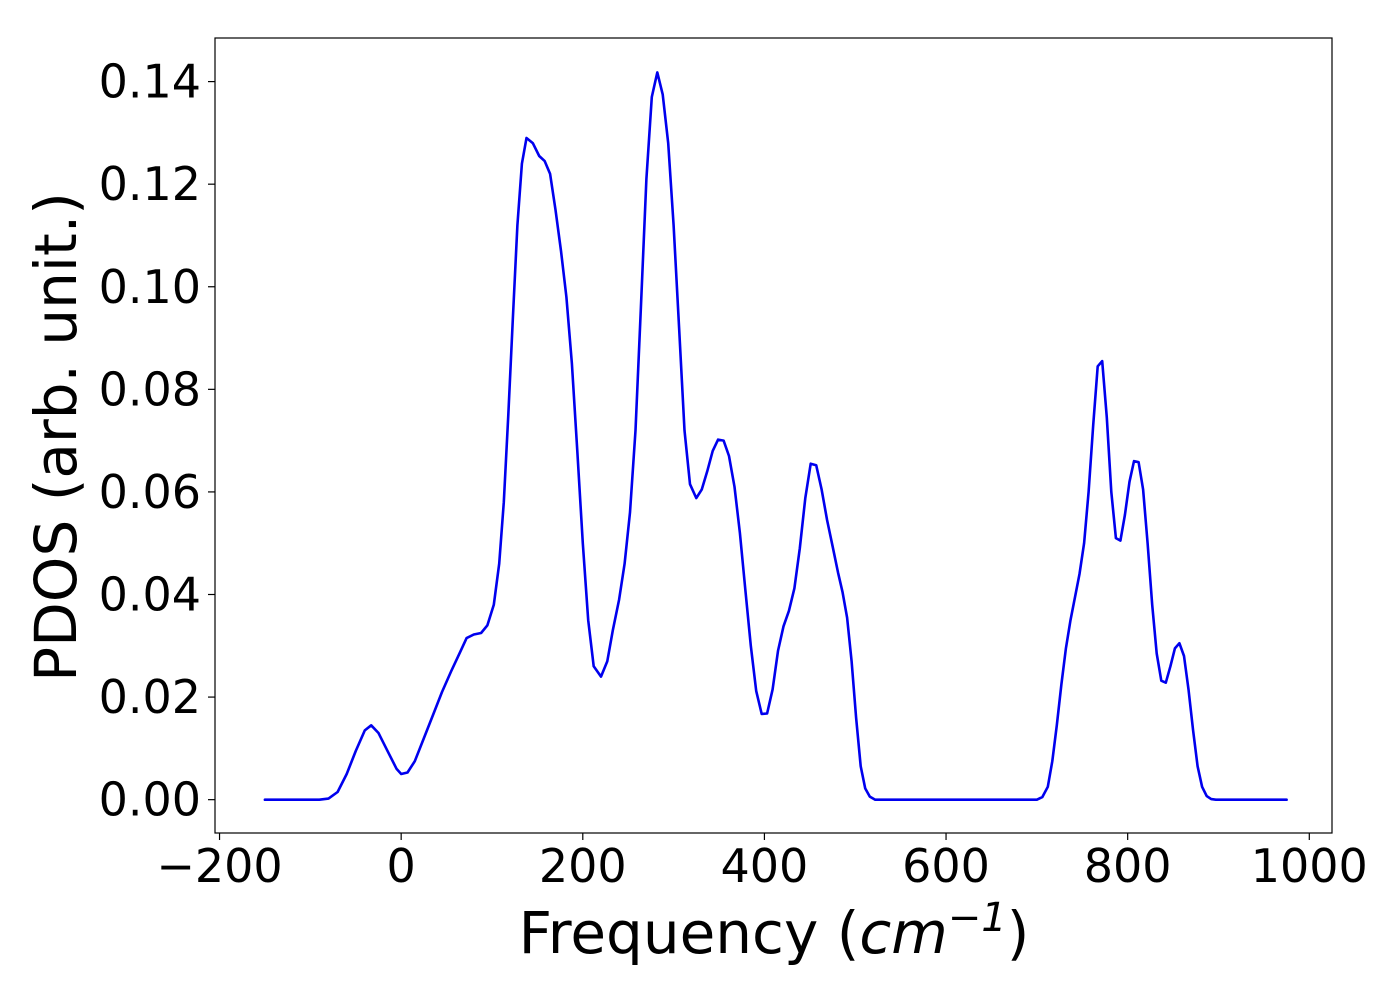  What do you see at coordinates (150, 287) in the screenshot?
I see `y-tick-label: 0.10` at bounding box center [150, 287].